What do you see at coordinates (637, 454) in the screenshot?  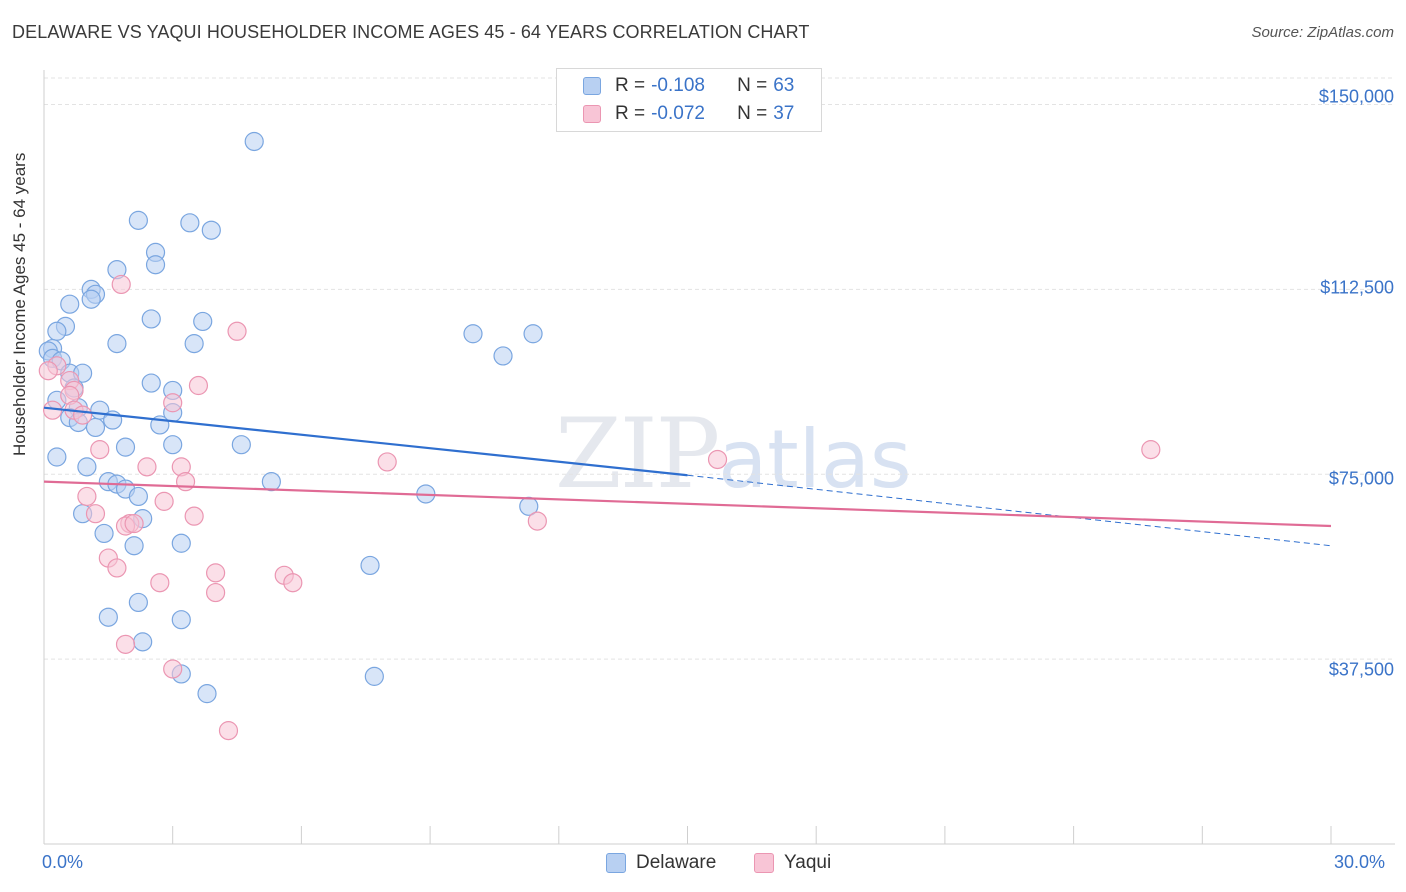 I see `watermark-zip: ZIP` at bounding box center [637, 454].